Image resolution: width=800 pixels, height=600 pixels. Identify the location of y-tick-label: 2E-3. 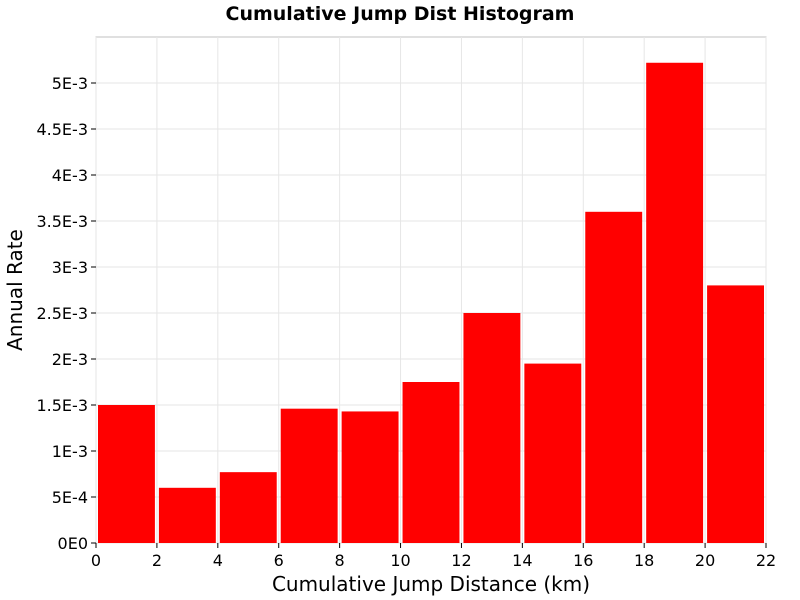
(70, 359).